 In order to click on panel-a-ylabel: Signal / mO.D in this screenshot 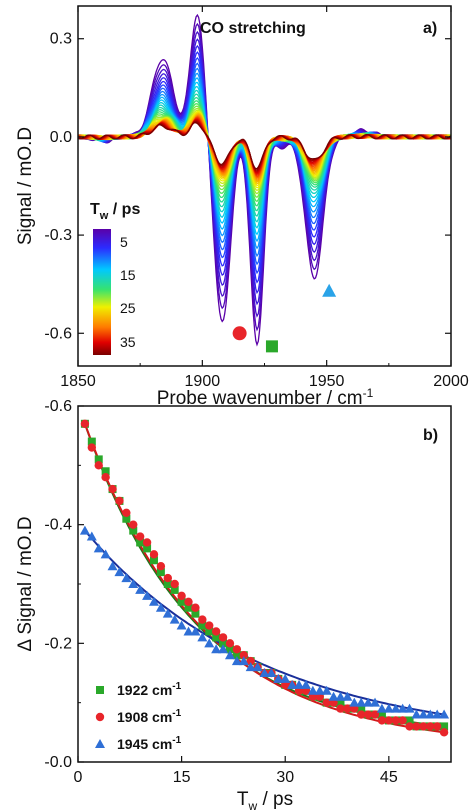, I will do `click(25, 186)`.